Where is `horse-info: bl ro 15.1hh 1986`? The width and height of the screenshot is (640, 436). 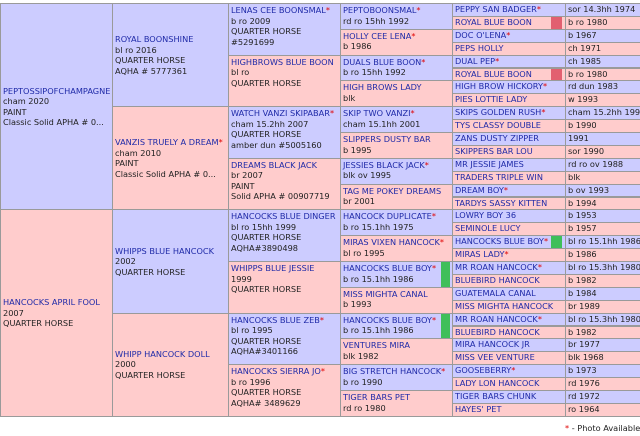
horse-info: bl ro 15.1hh 1986 is located at coordinates (602, 242).